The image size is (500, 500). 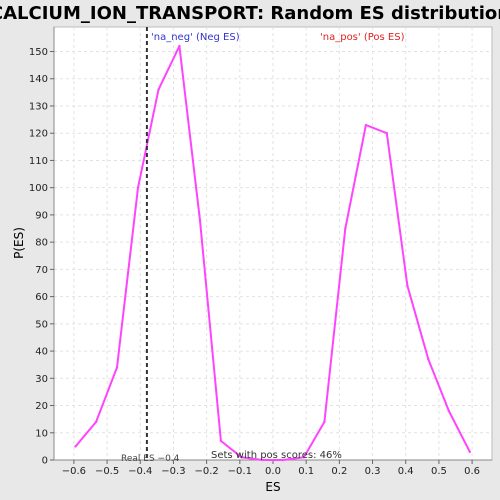 I want to click on x-tick-label: −0.6, so click(x=74, y=471).